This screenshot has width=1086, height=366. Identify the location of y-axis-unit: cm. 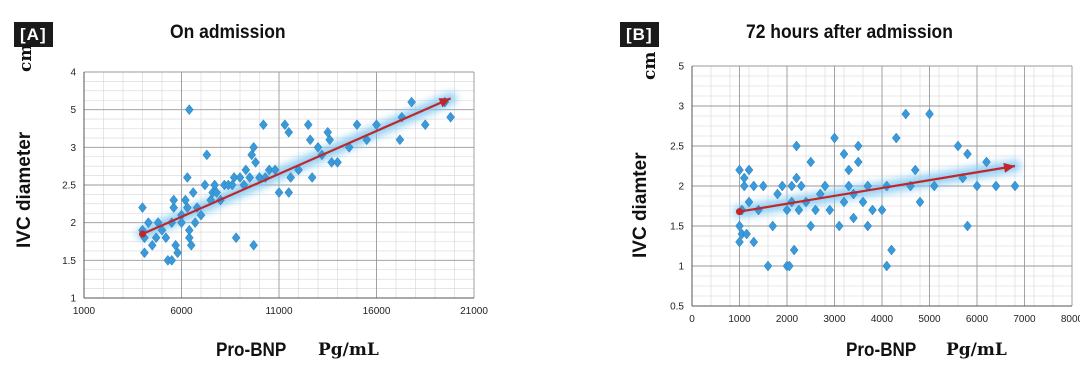
(650, 65).